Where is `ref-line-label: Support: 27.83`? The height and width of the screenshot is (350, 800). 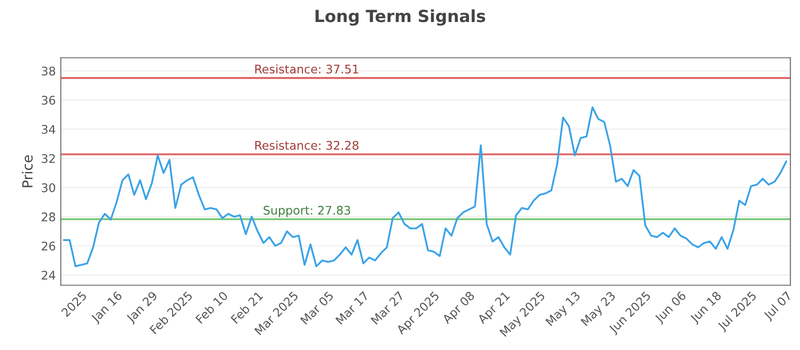 ref-line-label: Support: 27.83 is located at coordinates (307, 211).